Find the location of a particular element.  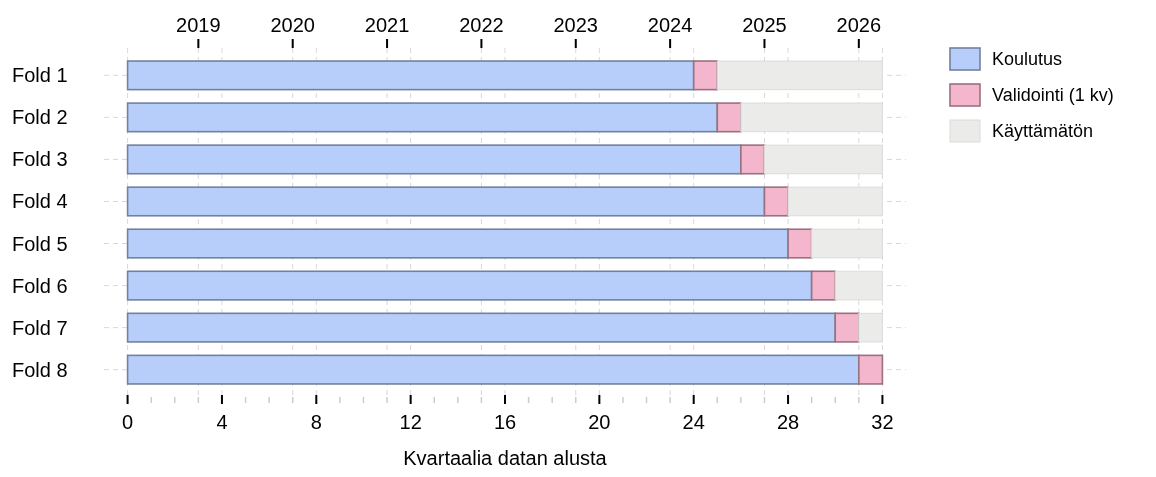

legend-label: Käyttämätön is located at coordinates (1043, 131).